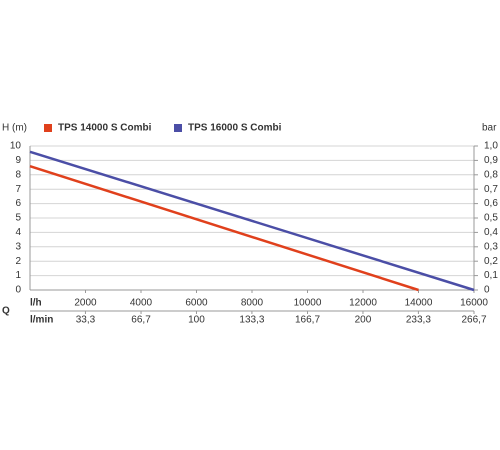 Image resolution: width=500 pixels, height=450 pixels. What do you see at coordinates (489, 128) in the screenshot?
I see `y2-axis-label: bar` at bounding box center [489, 128].